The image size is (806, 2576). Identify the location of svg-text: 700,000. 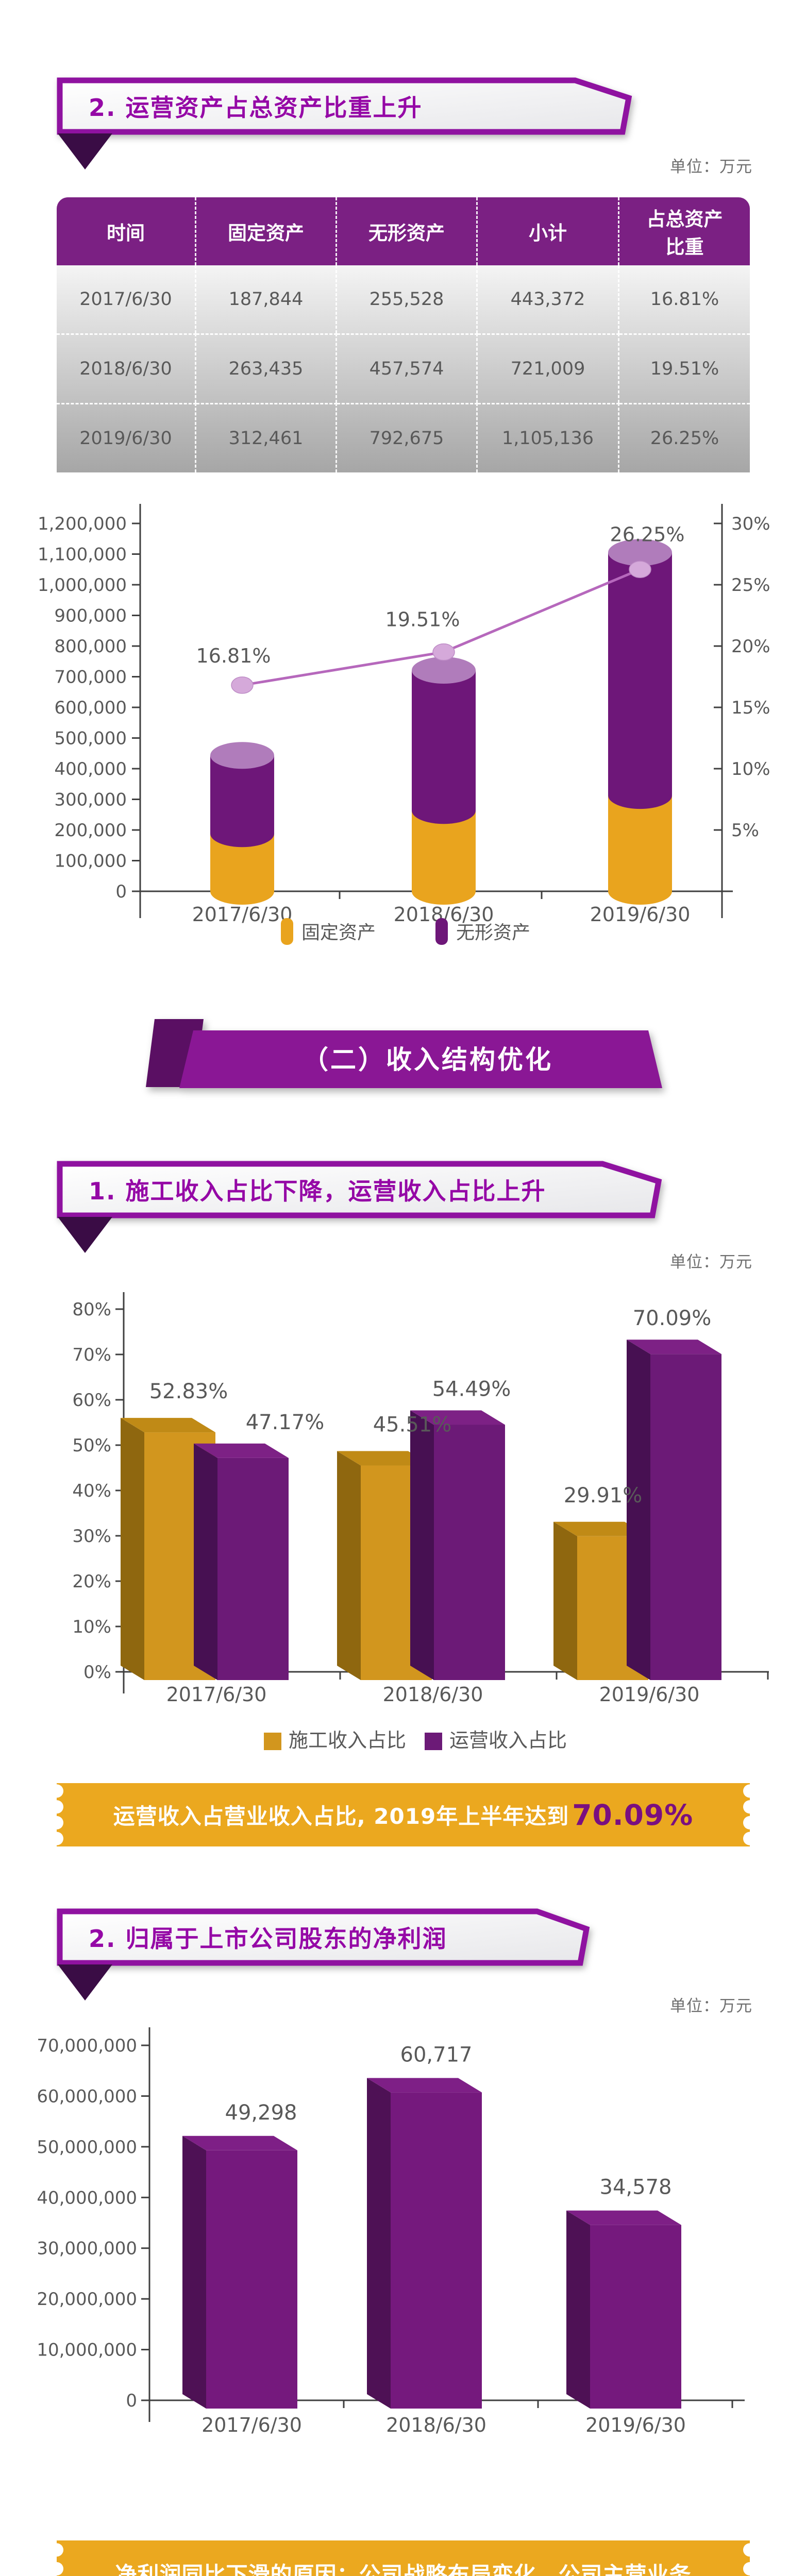
(90, 677).